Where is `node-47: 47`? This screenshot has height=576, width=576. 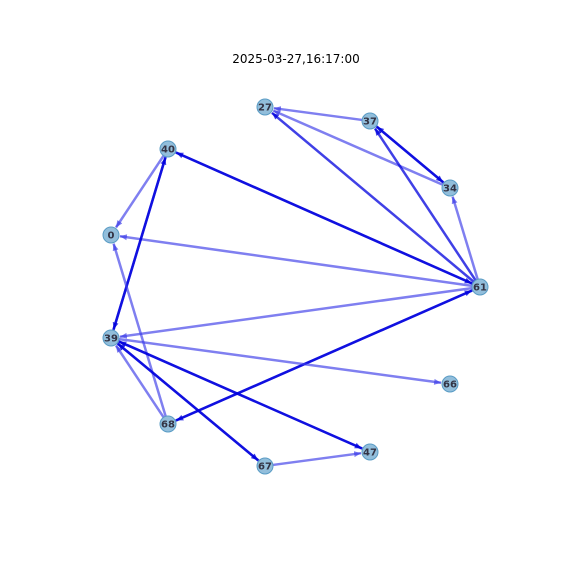 node-47: 47 is located at coordinates (370, 452).